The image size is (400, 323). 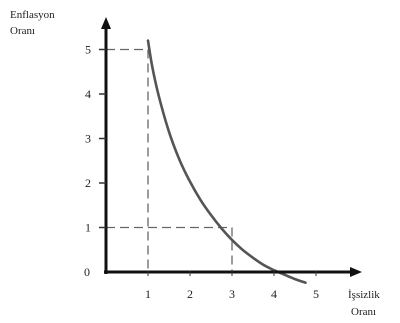 What do you see at coordinates (363, 312) in the screenshot?
I see `x-axis-title-line-2: Oranı` at bounding box center [363, 312].